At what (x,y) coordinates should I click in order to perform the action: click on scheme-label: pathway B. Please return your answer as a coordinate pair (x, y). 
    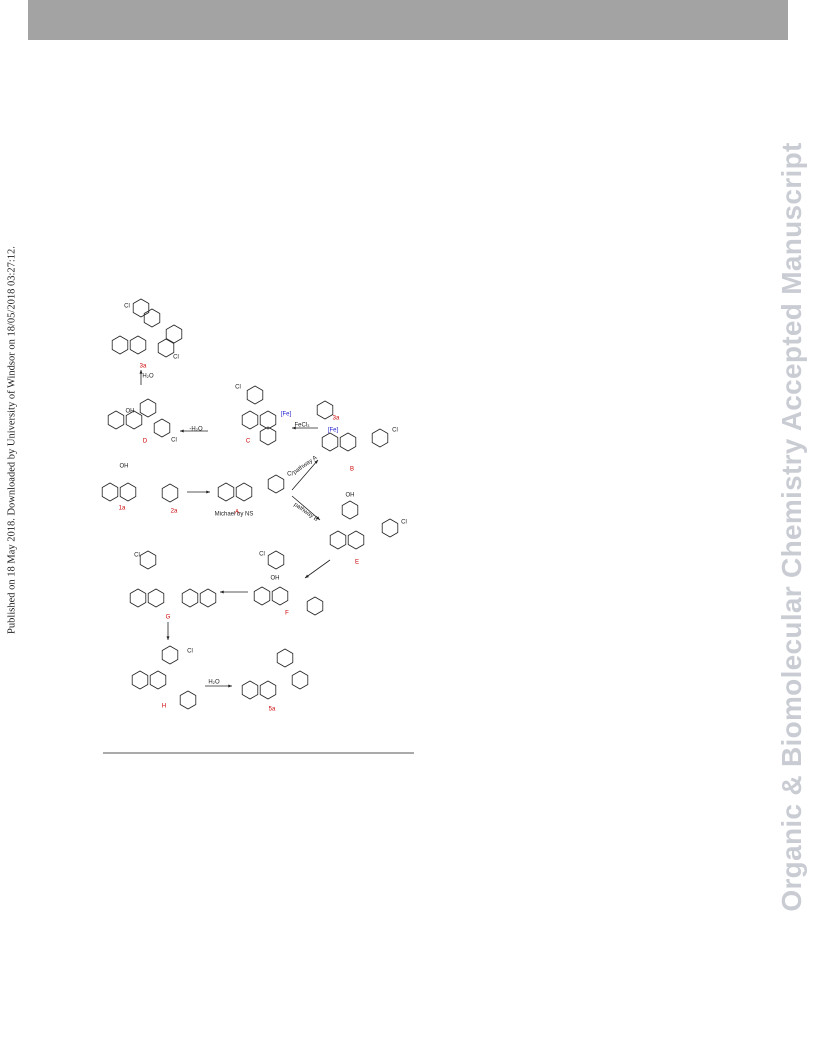
    Looking at the image, I should click on (305, 512).